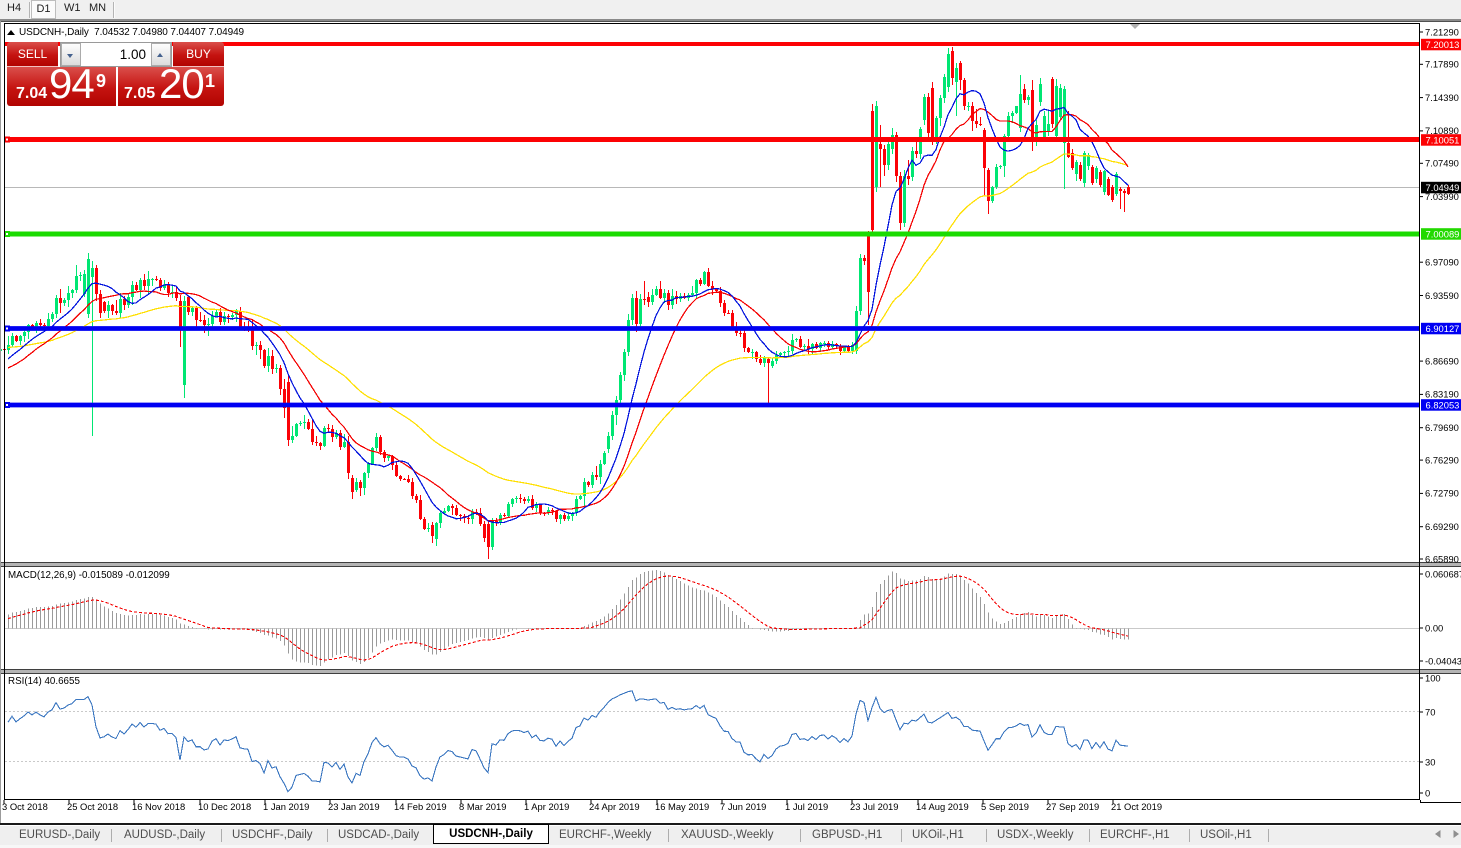  Describe the element at coordinates (1442, 427) in the screenshot. I see `svg-text: 6.79690` at that location.